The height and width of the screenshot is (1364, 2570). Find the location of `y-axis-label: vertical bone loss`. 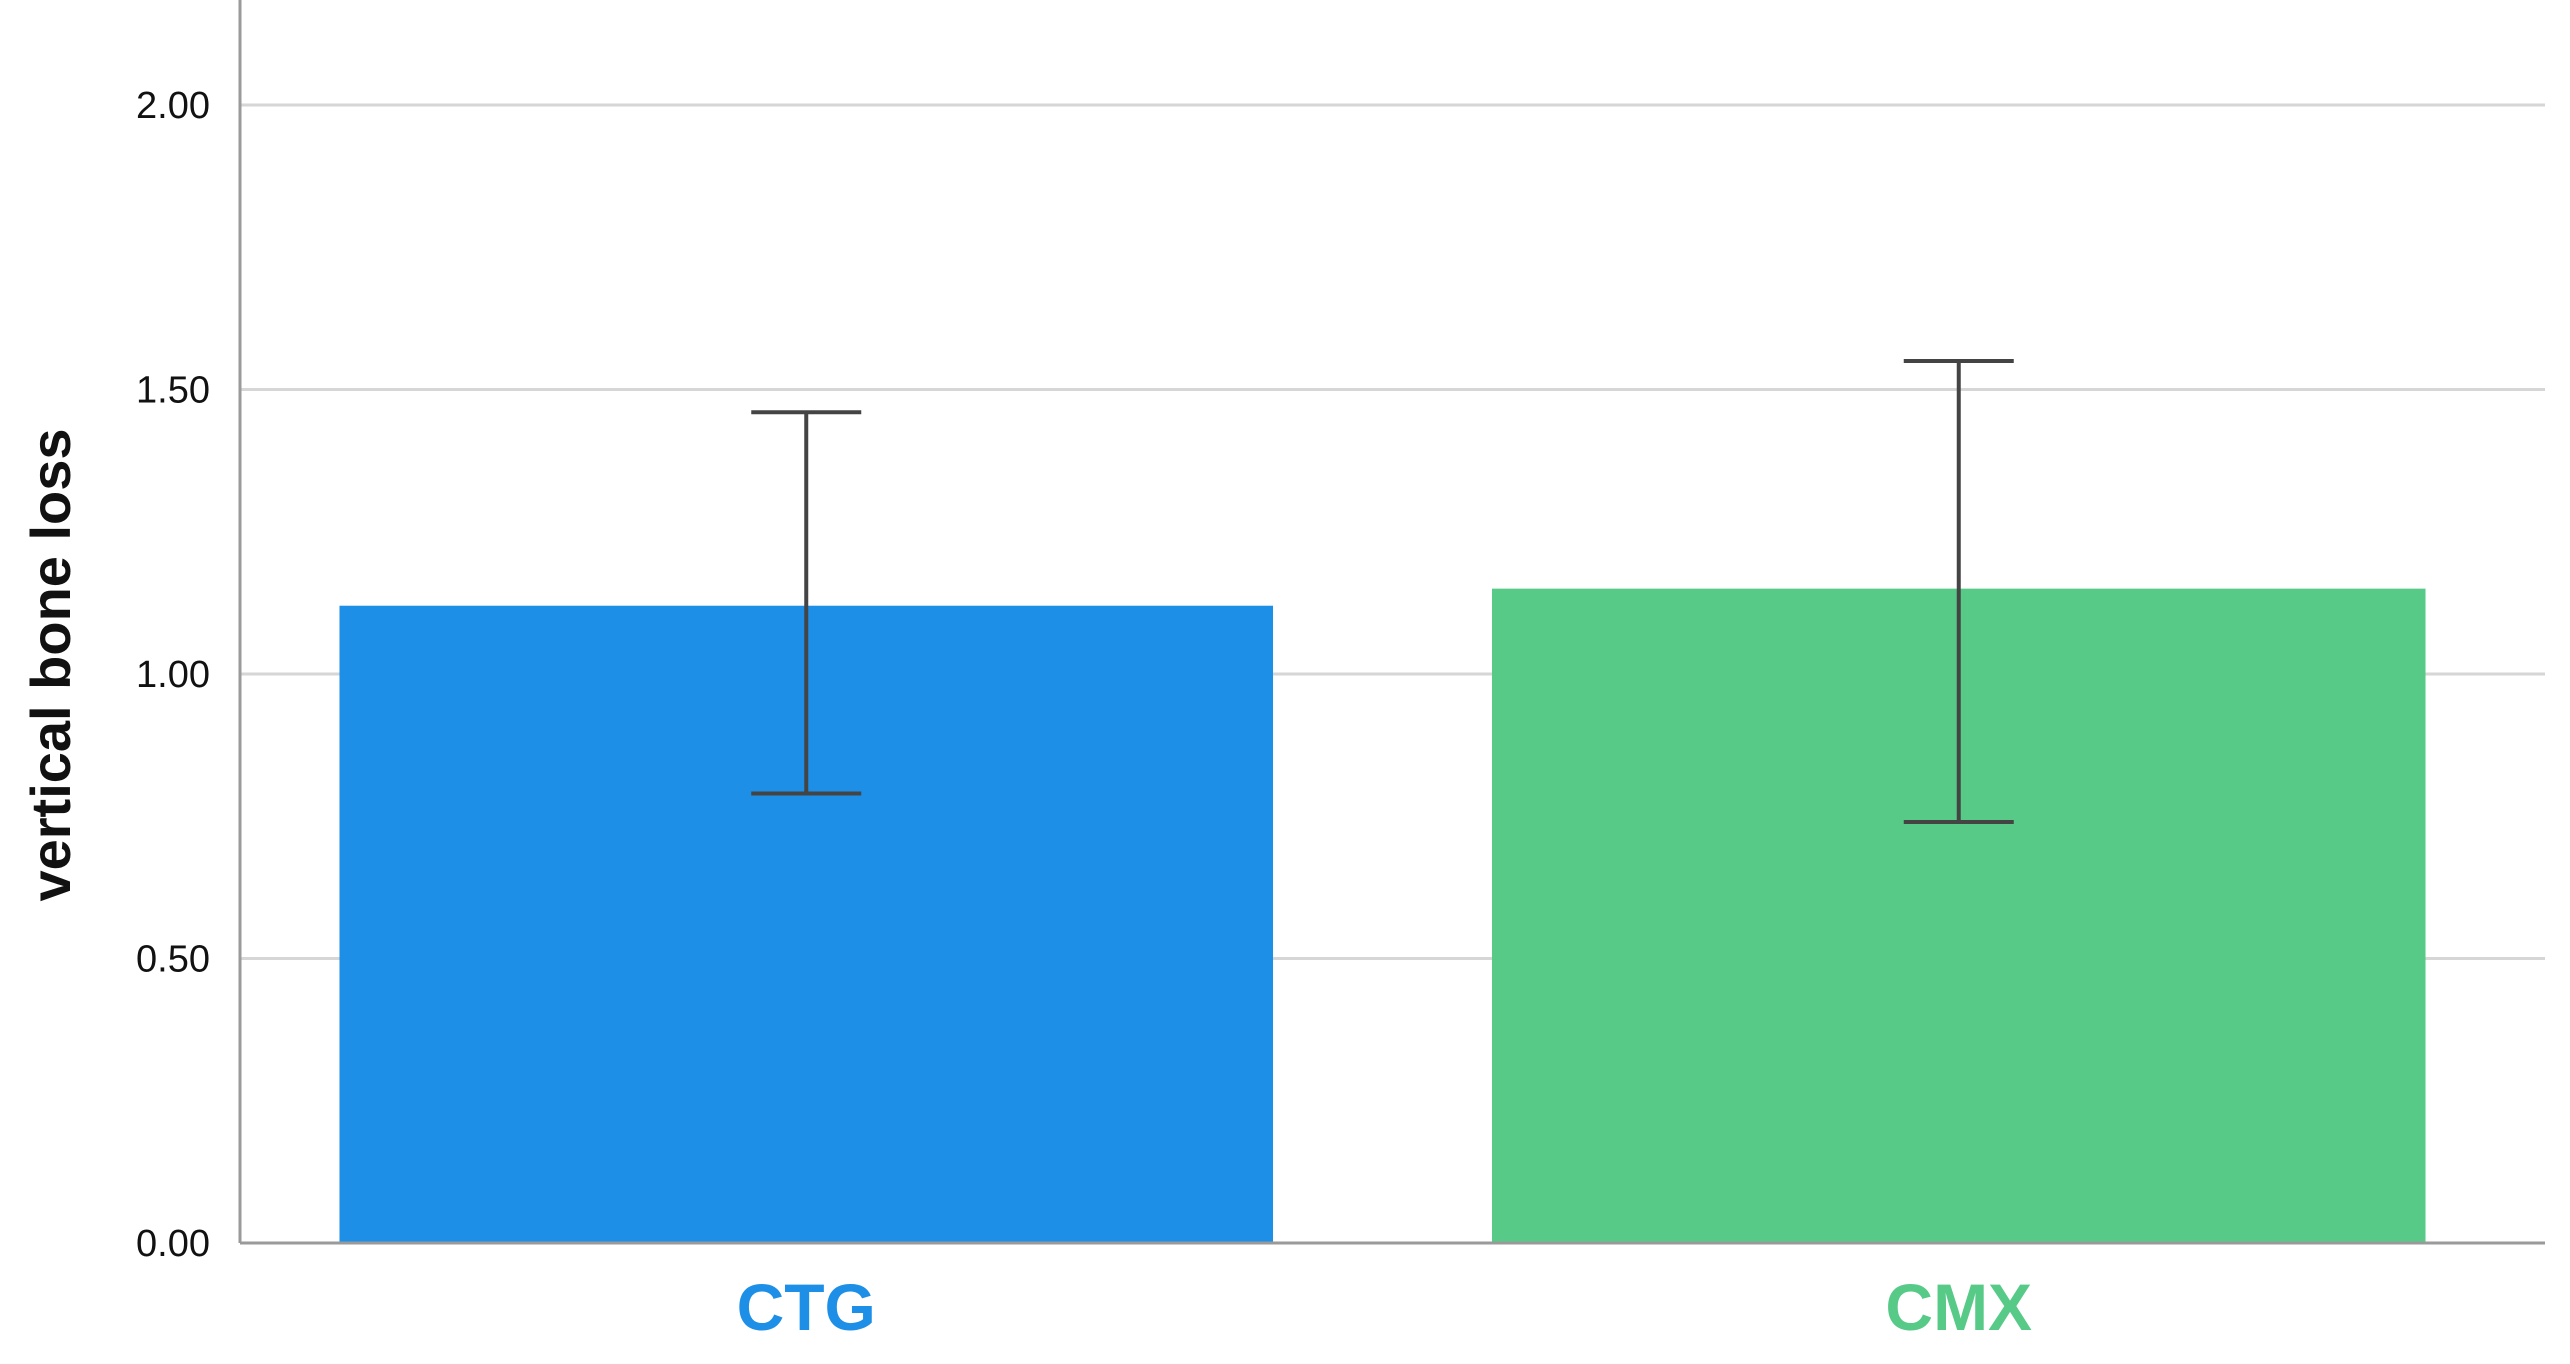

y-axis-label: vertical bone loss is located at coordinates (50, 664).